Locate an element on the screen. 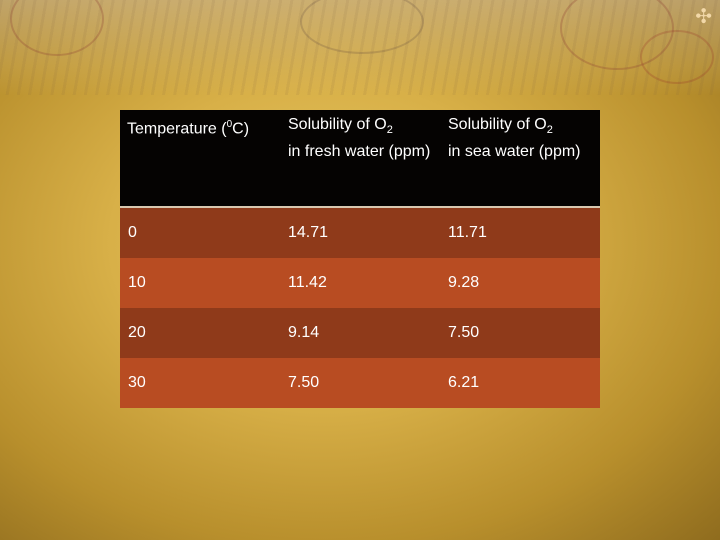 The width and height of the screenshot is (720, 540). cell-fresh-water: 11.42 is located at coordinates (360, 283).